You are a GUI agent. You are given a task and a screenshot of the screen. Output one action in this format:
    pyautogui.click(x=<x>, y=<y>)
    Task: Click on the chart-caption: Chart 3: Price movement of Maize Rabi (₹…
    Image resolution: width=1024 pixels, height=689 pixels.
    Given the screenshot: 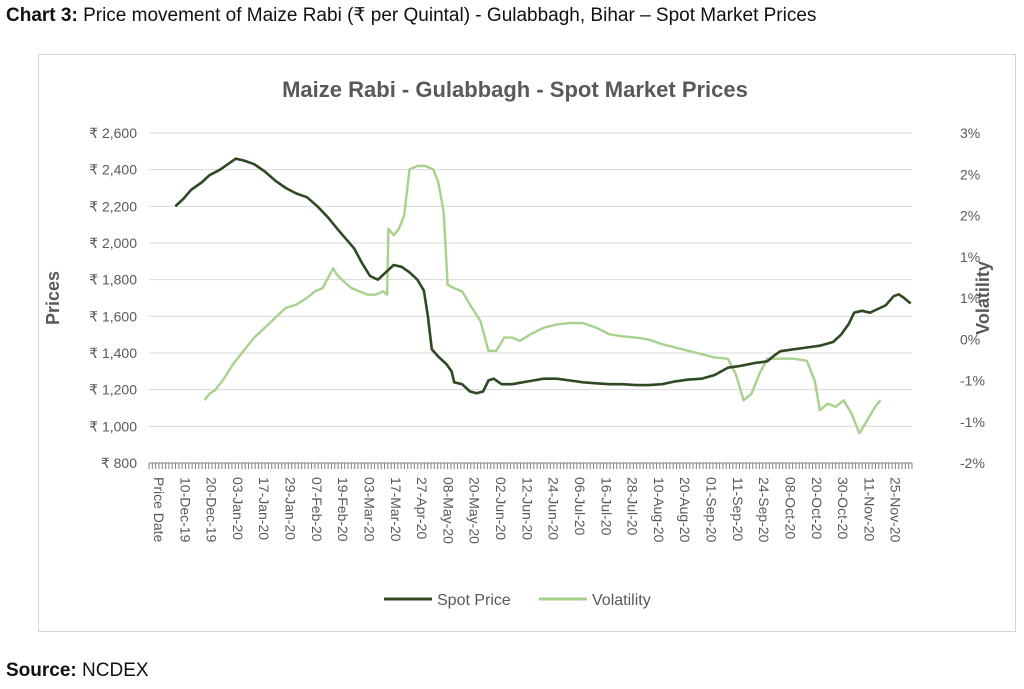 What is the action you would take?
    pyautogui.click(x=411, y=15)
    